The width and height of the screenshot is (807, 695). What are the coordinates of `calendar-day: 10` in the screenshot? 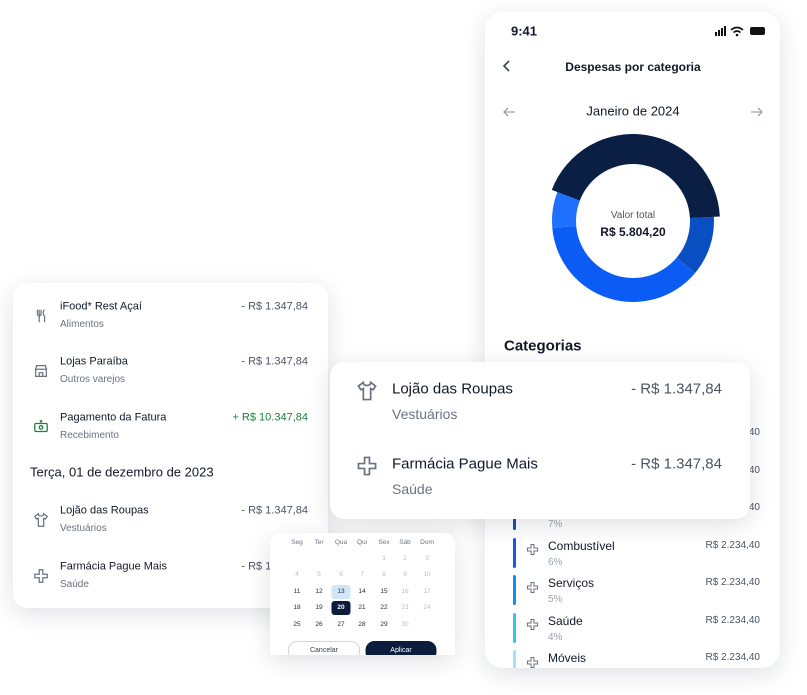 It's located at (427, 574).